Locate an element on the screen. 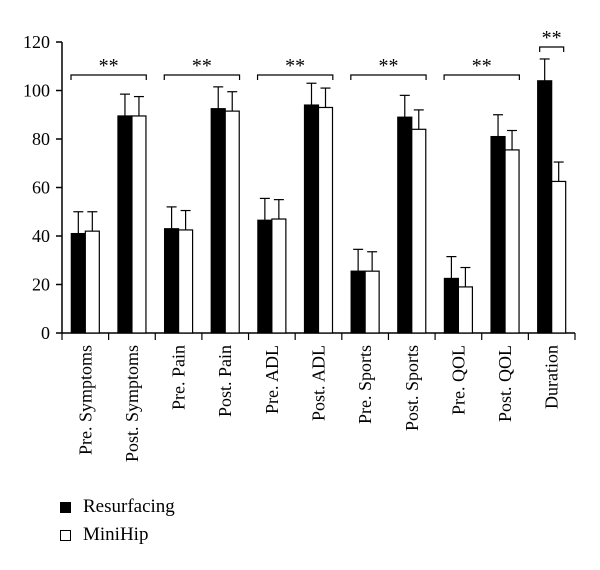 This screenshot has width=600, height=570. legend-item-resurfacing: Resurfacing is located at coordinates (117, 507).